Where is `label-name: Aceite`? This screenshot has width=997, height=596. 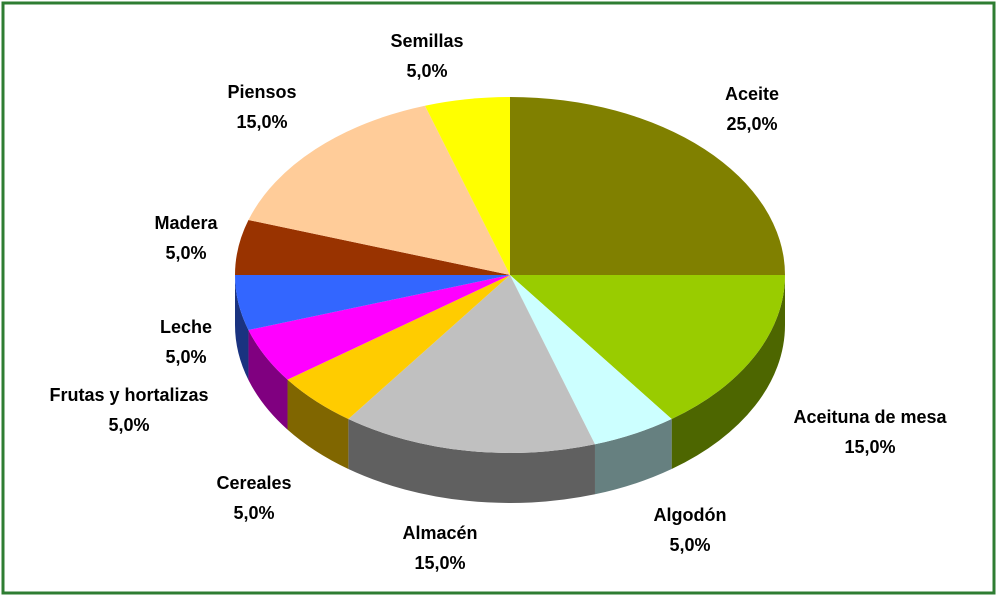
label-name: Aceite is located at coordinates (752, 94).